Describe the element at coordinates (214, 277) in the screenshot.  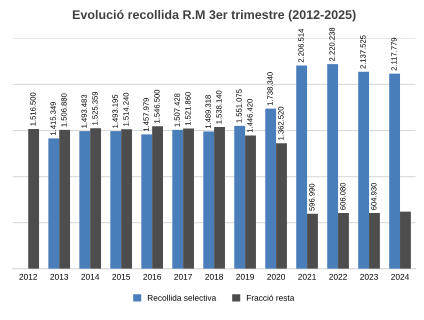
I see `x-tick-label: 2018` at that location.